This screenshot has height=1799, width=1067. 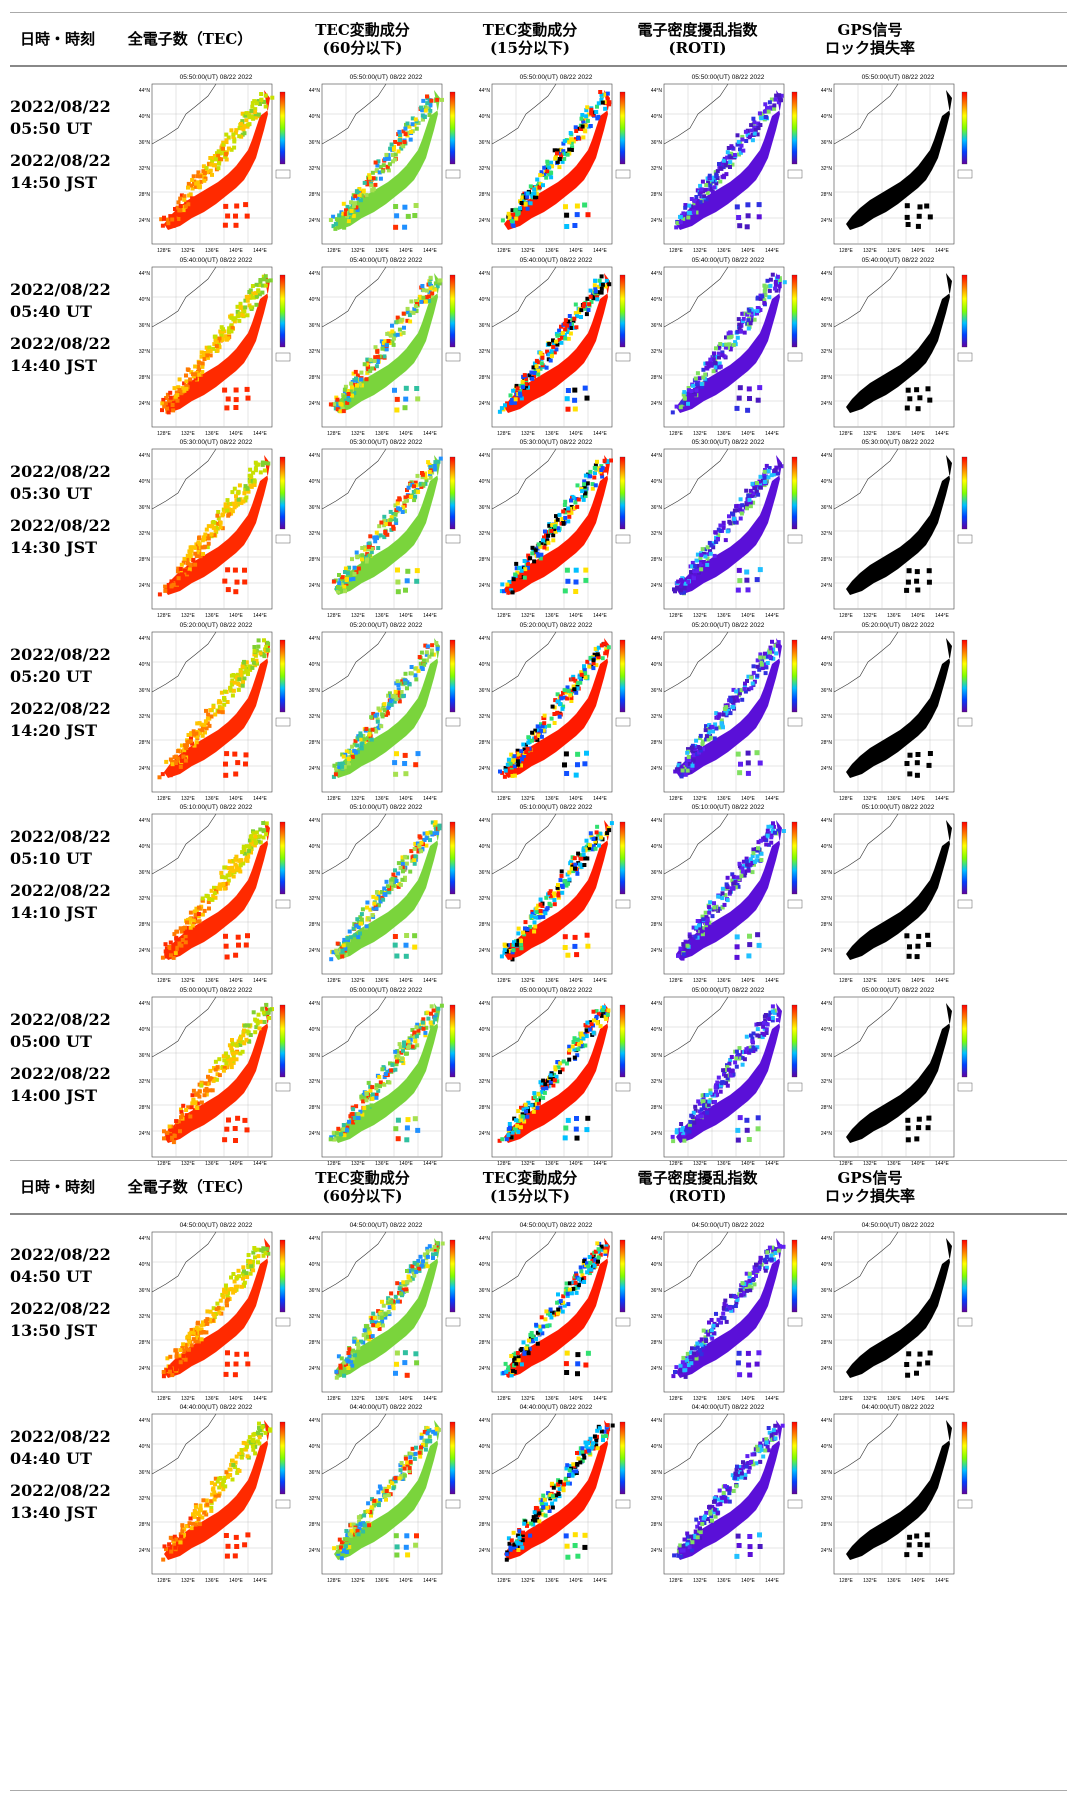 I want to click on lat-tick-label: 28°N, so click(x=657, y=1525).